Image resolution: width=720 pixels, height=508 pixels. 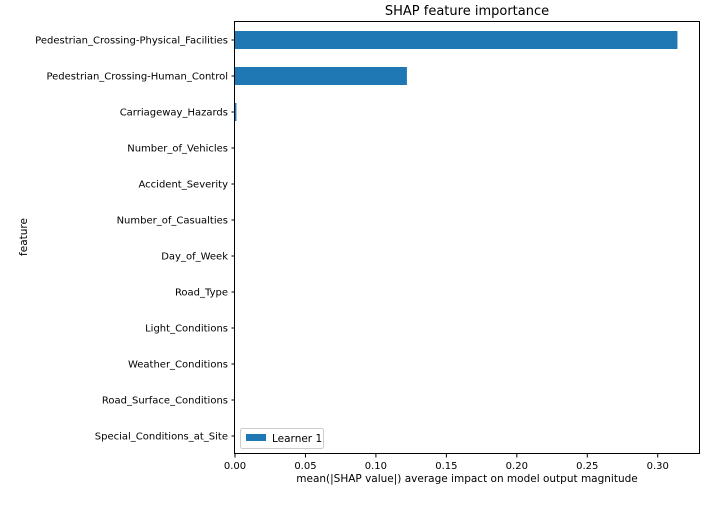 What do you see at coordinates (186, 329) in the screenshot?
I see `y-tick-label: Light_Conditions` at bounding box center [186, 329].